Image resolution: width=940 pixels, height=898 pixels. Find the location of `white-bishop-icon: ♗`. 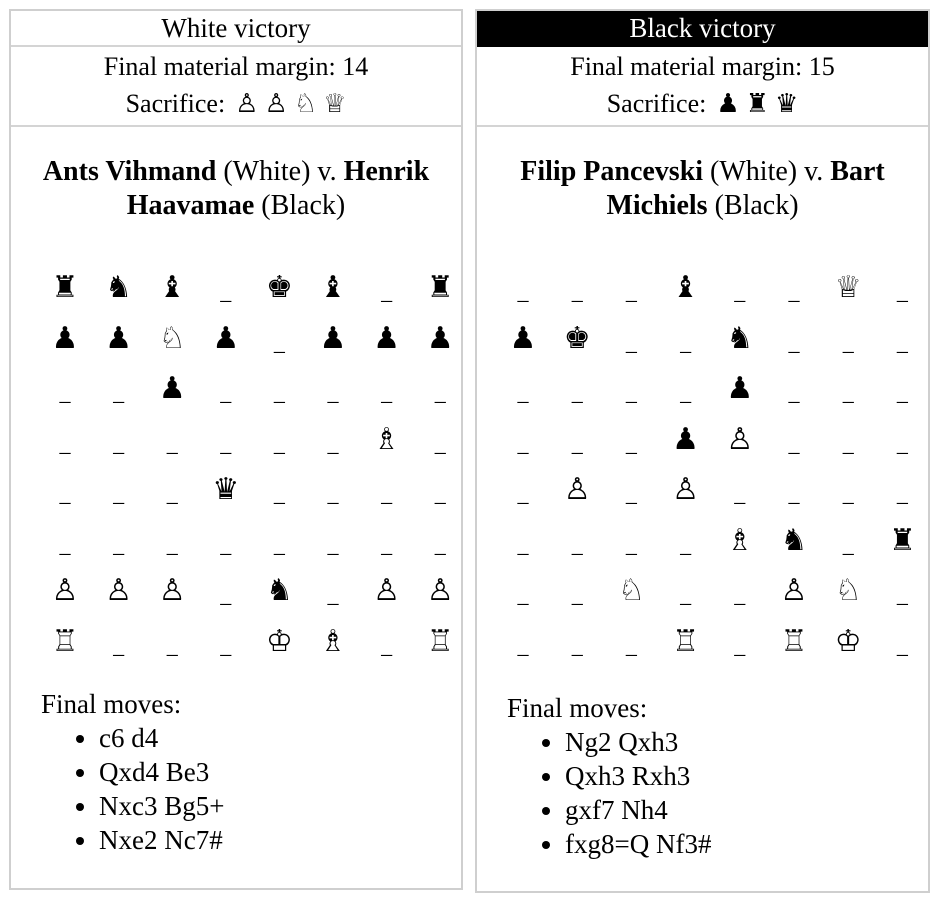

white-bishop-icon: ♗ is located at coordinates (333, 641).